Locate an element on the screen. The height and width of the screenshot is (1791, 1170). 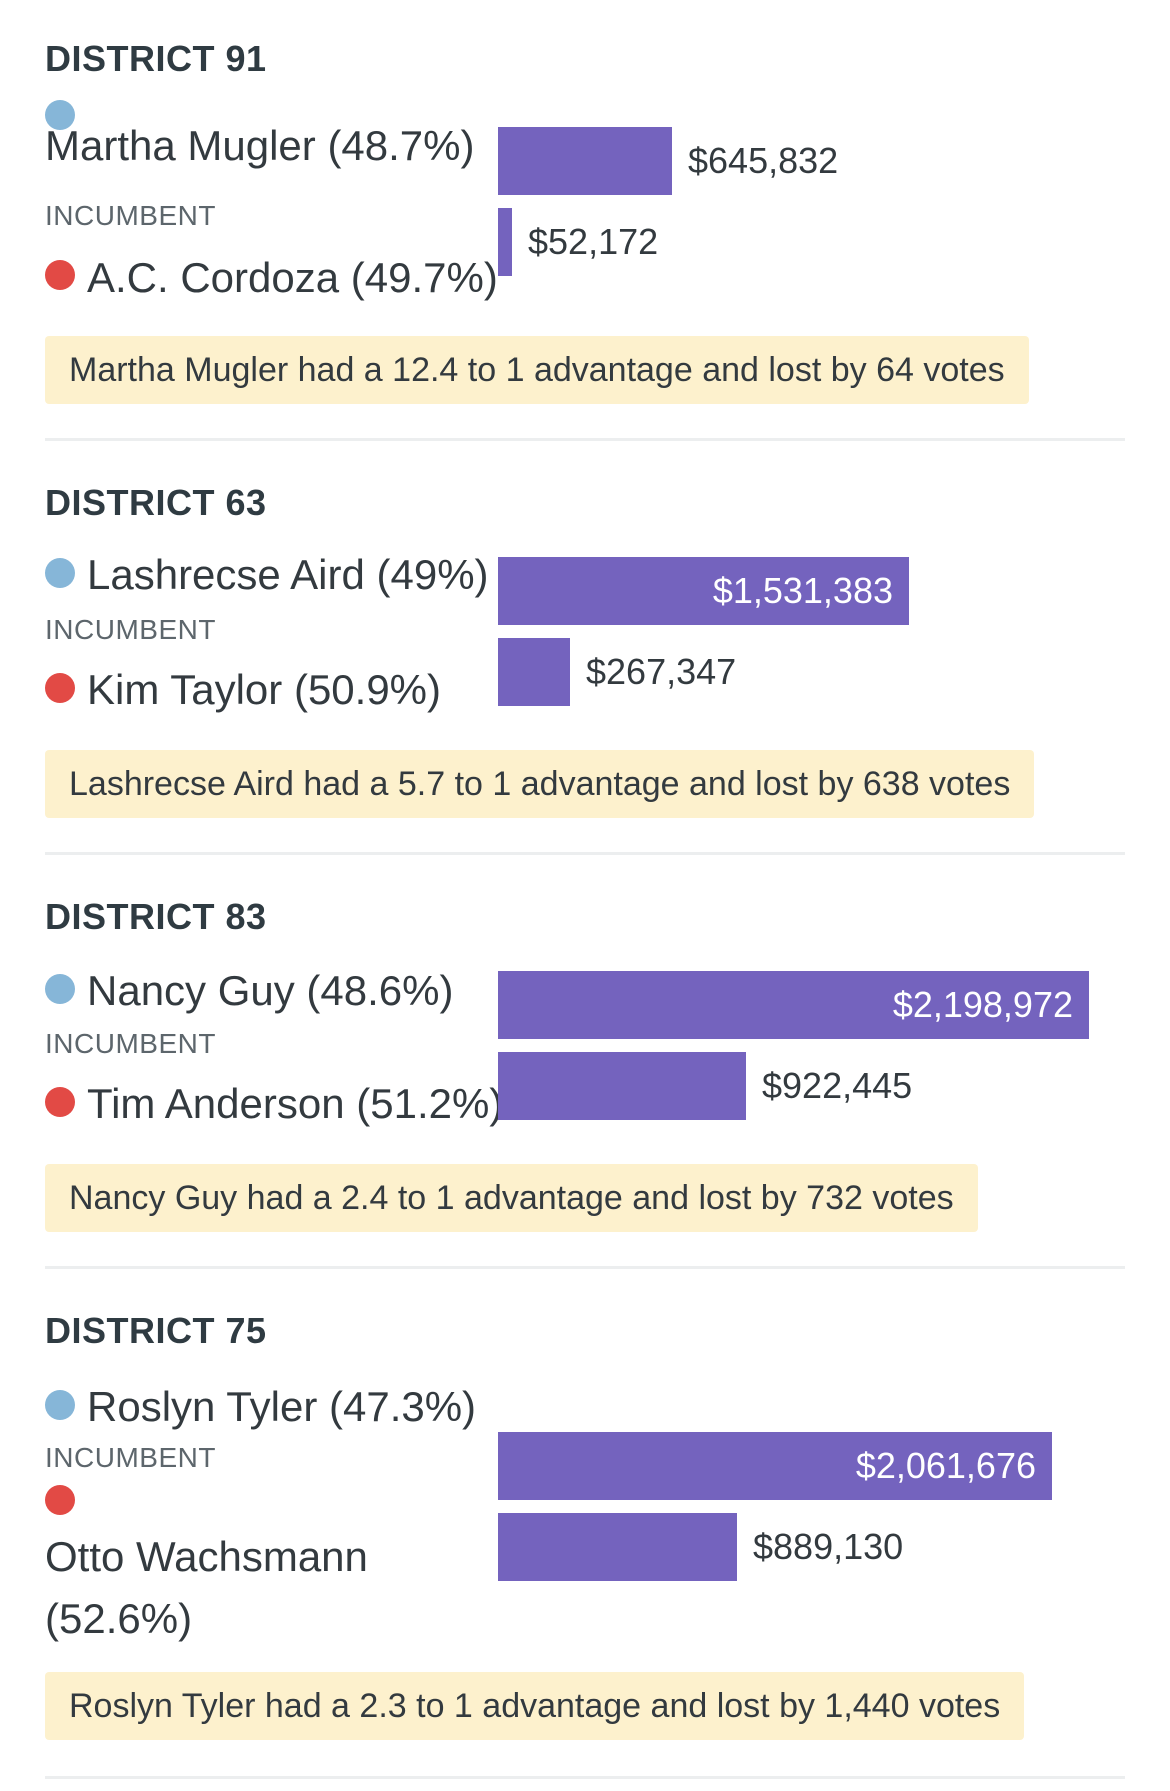
funding-bars: $645,832 $52,172 is located at coordinates (808, 188).